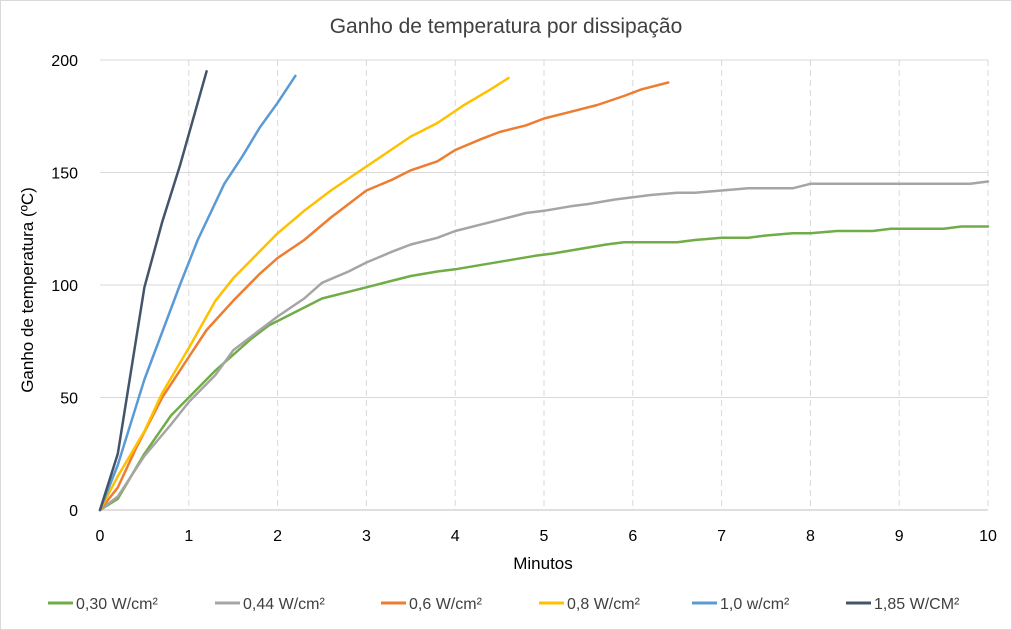  What do you see at coordinates (284, 604) in the screenshot?
I see `legend-label: 0,44 W/cm²` at bounding box center [284, 604].